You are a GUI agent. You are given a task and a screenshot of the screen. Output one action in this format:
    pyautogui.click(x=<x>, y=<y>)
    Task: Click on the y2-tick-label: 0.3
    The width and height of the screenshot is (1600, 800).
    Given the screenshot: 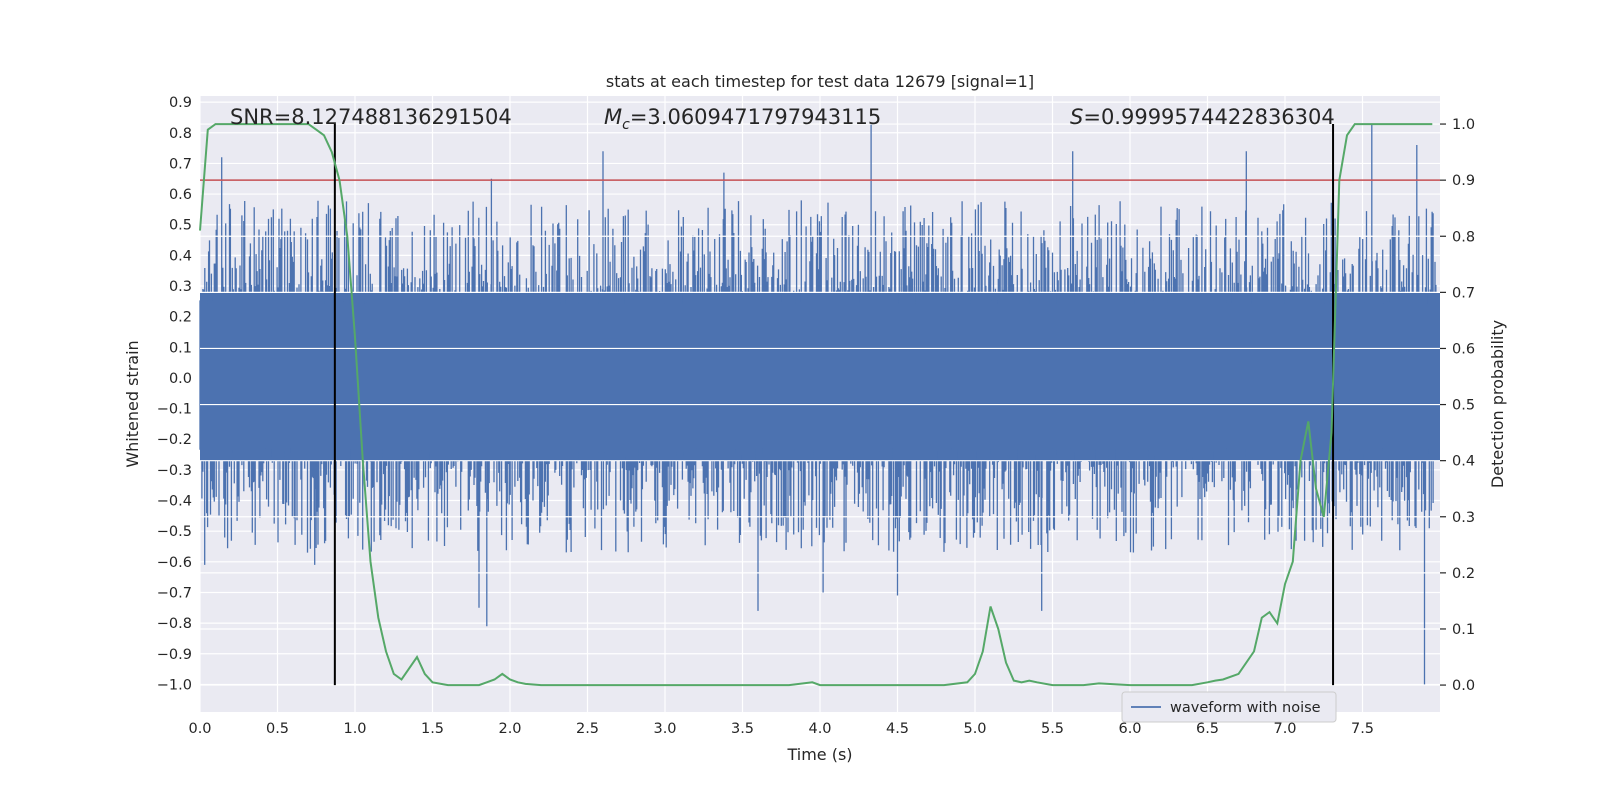 What is the action you would take?
    pyautogui.click(x=1463, y=518)
    